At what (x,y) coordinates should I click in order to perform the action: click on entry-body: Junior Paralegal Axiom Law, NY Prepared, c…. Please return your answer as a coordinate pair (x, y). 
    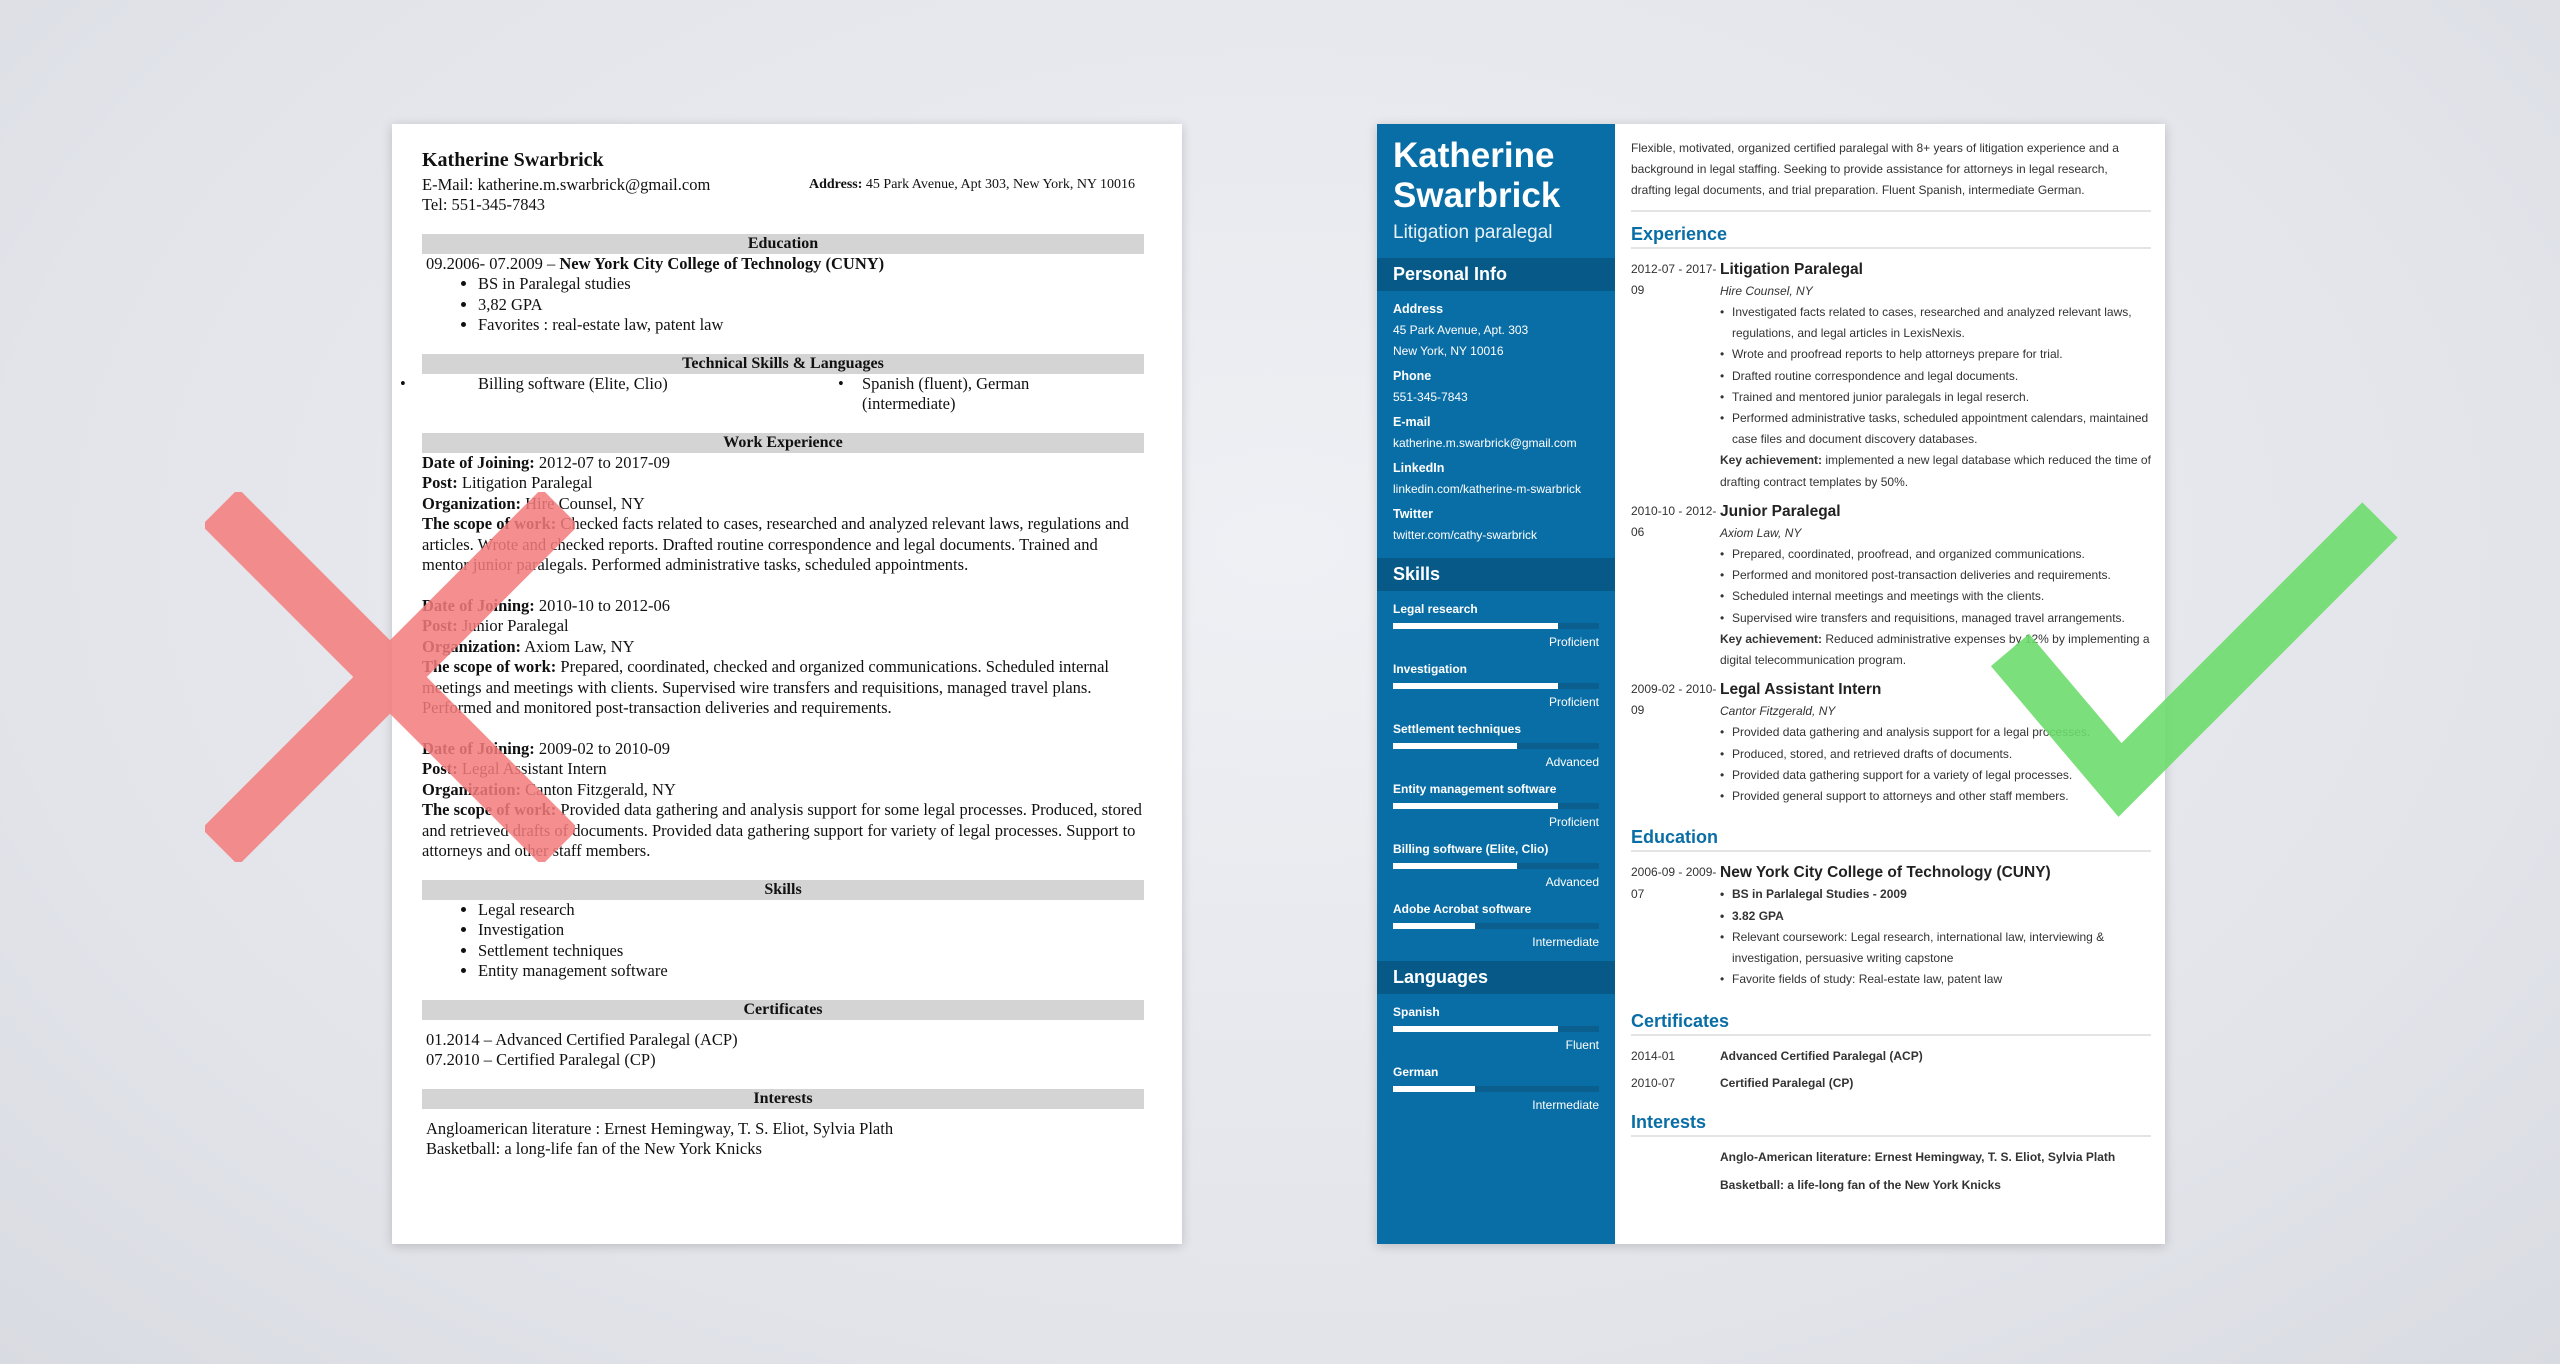
    Looking at the image, I should click on (1935, 586).